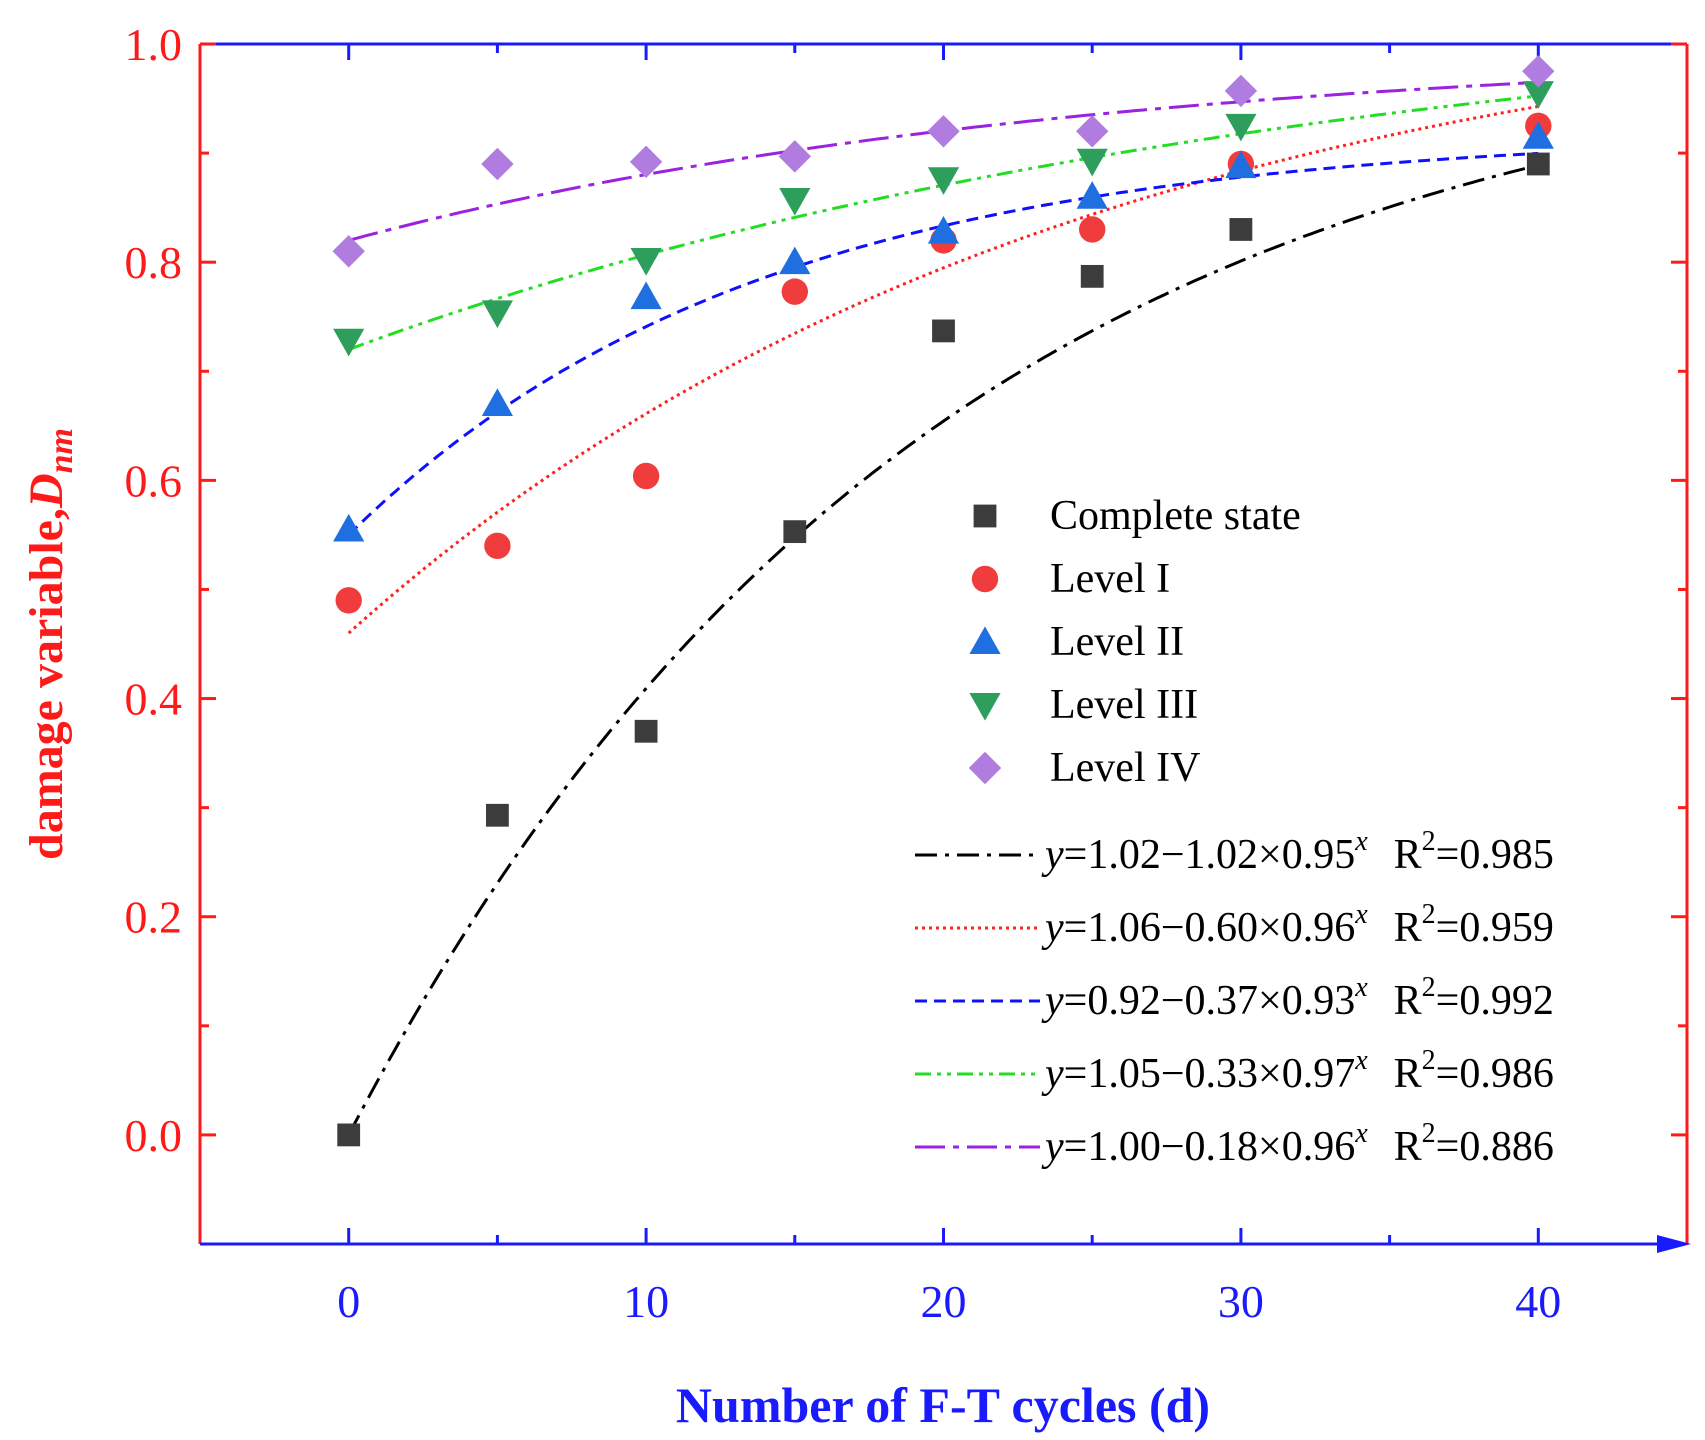 The image size is (1705, 1440). I want to click on legend-fit-label-2: y=1.06−0.60×0.96x R2=0.959, so click(1297, 925).